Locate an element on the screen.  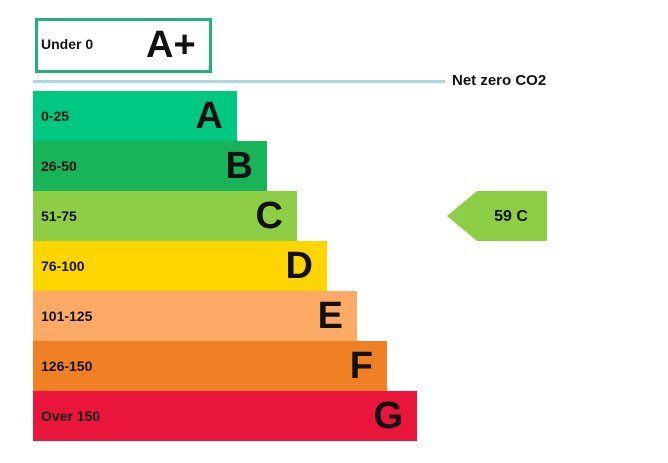
top-rating-box is located at coordinates (123, 45).